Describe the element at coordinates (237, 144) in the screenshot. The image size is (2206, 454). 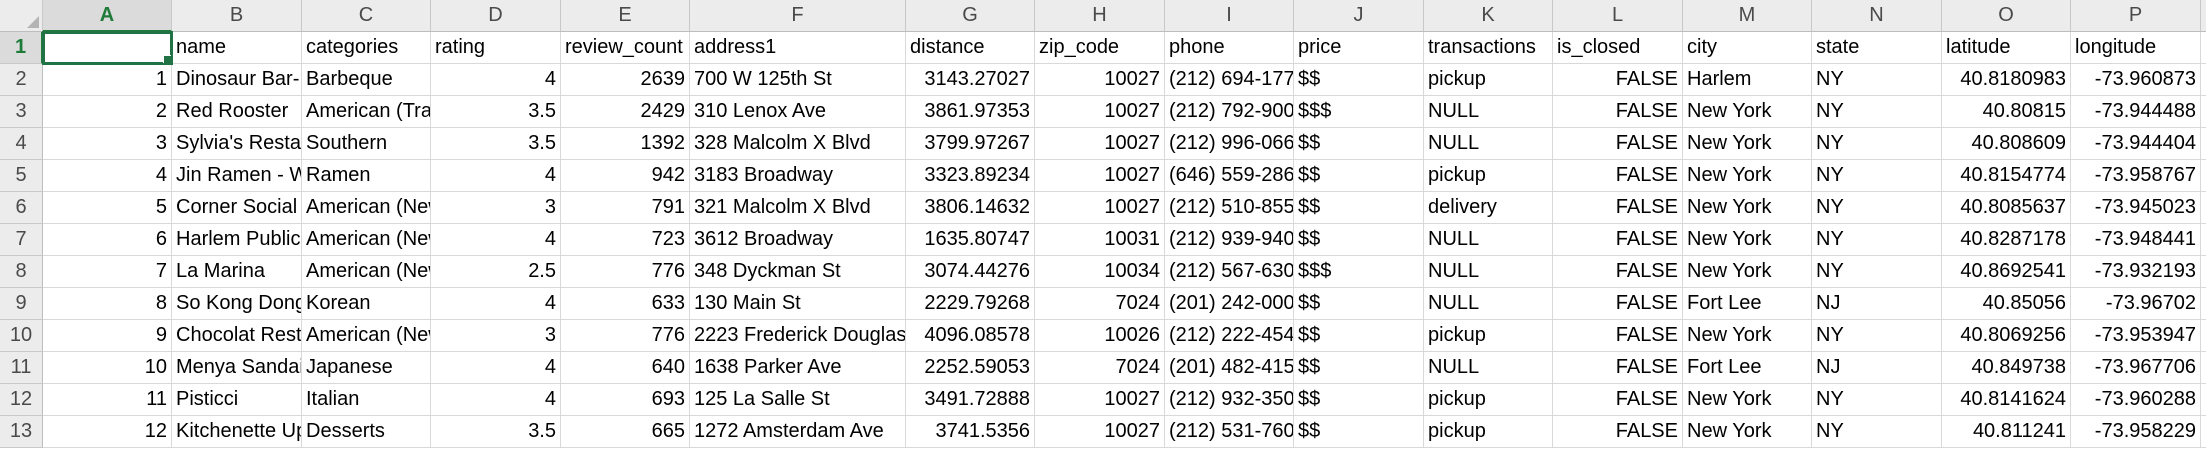
I see `data-cell: Sylvia's Restaurant` at that location.